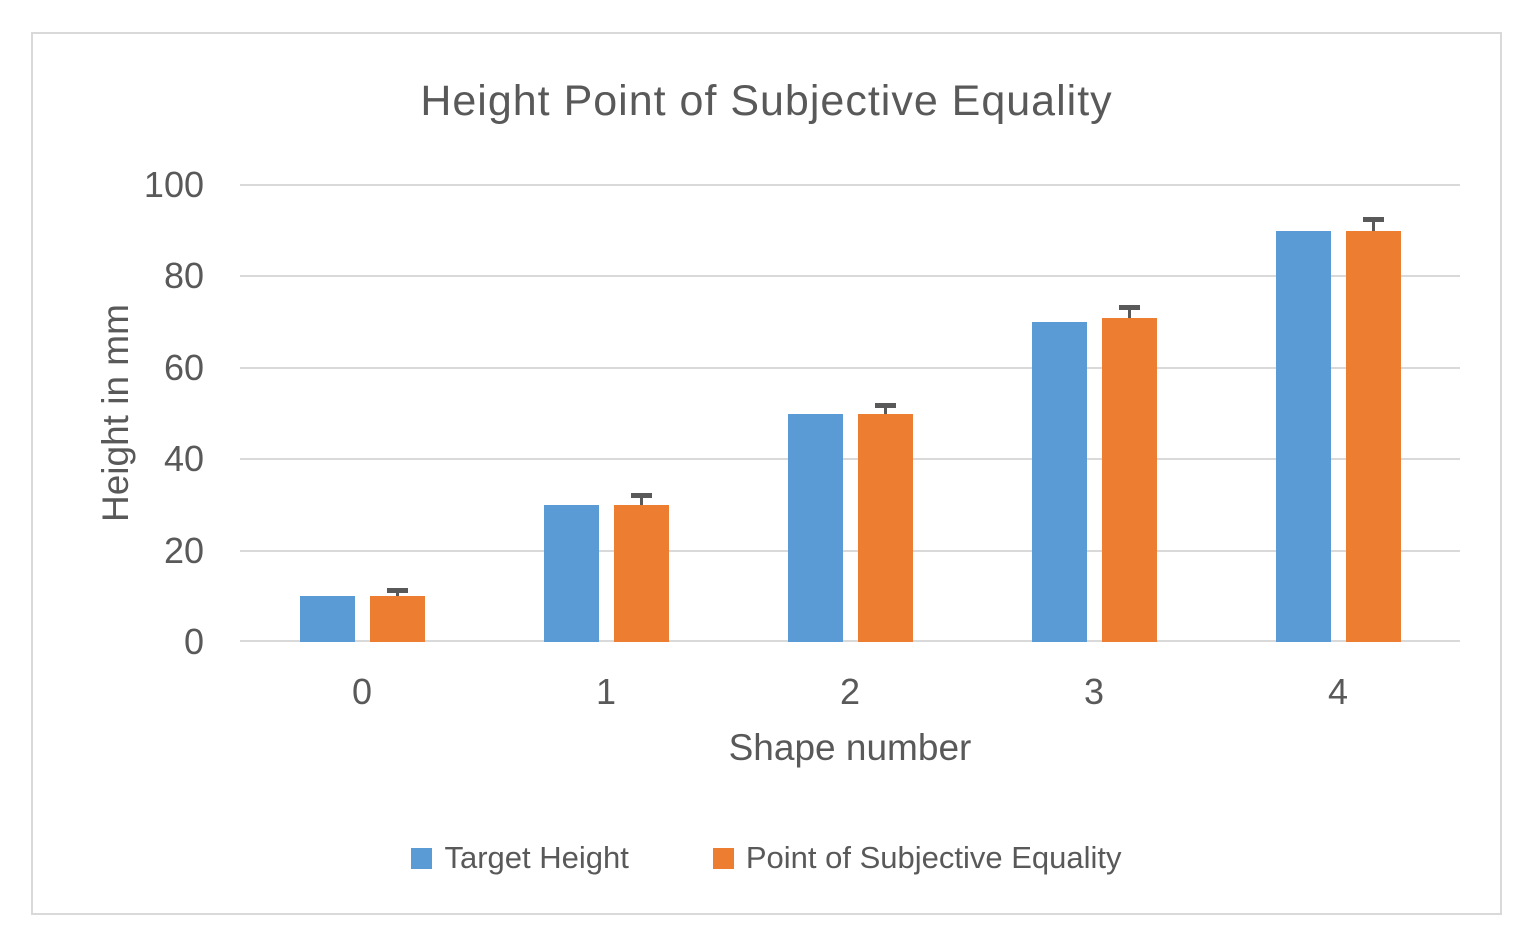  Describe the element at coordinates (183, 459) in the screenshot. I see `y-tick-label: 40` at that location.